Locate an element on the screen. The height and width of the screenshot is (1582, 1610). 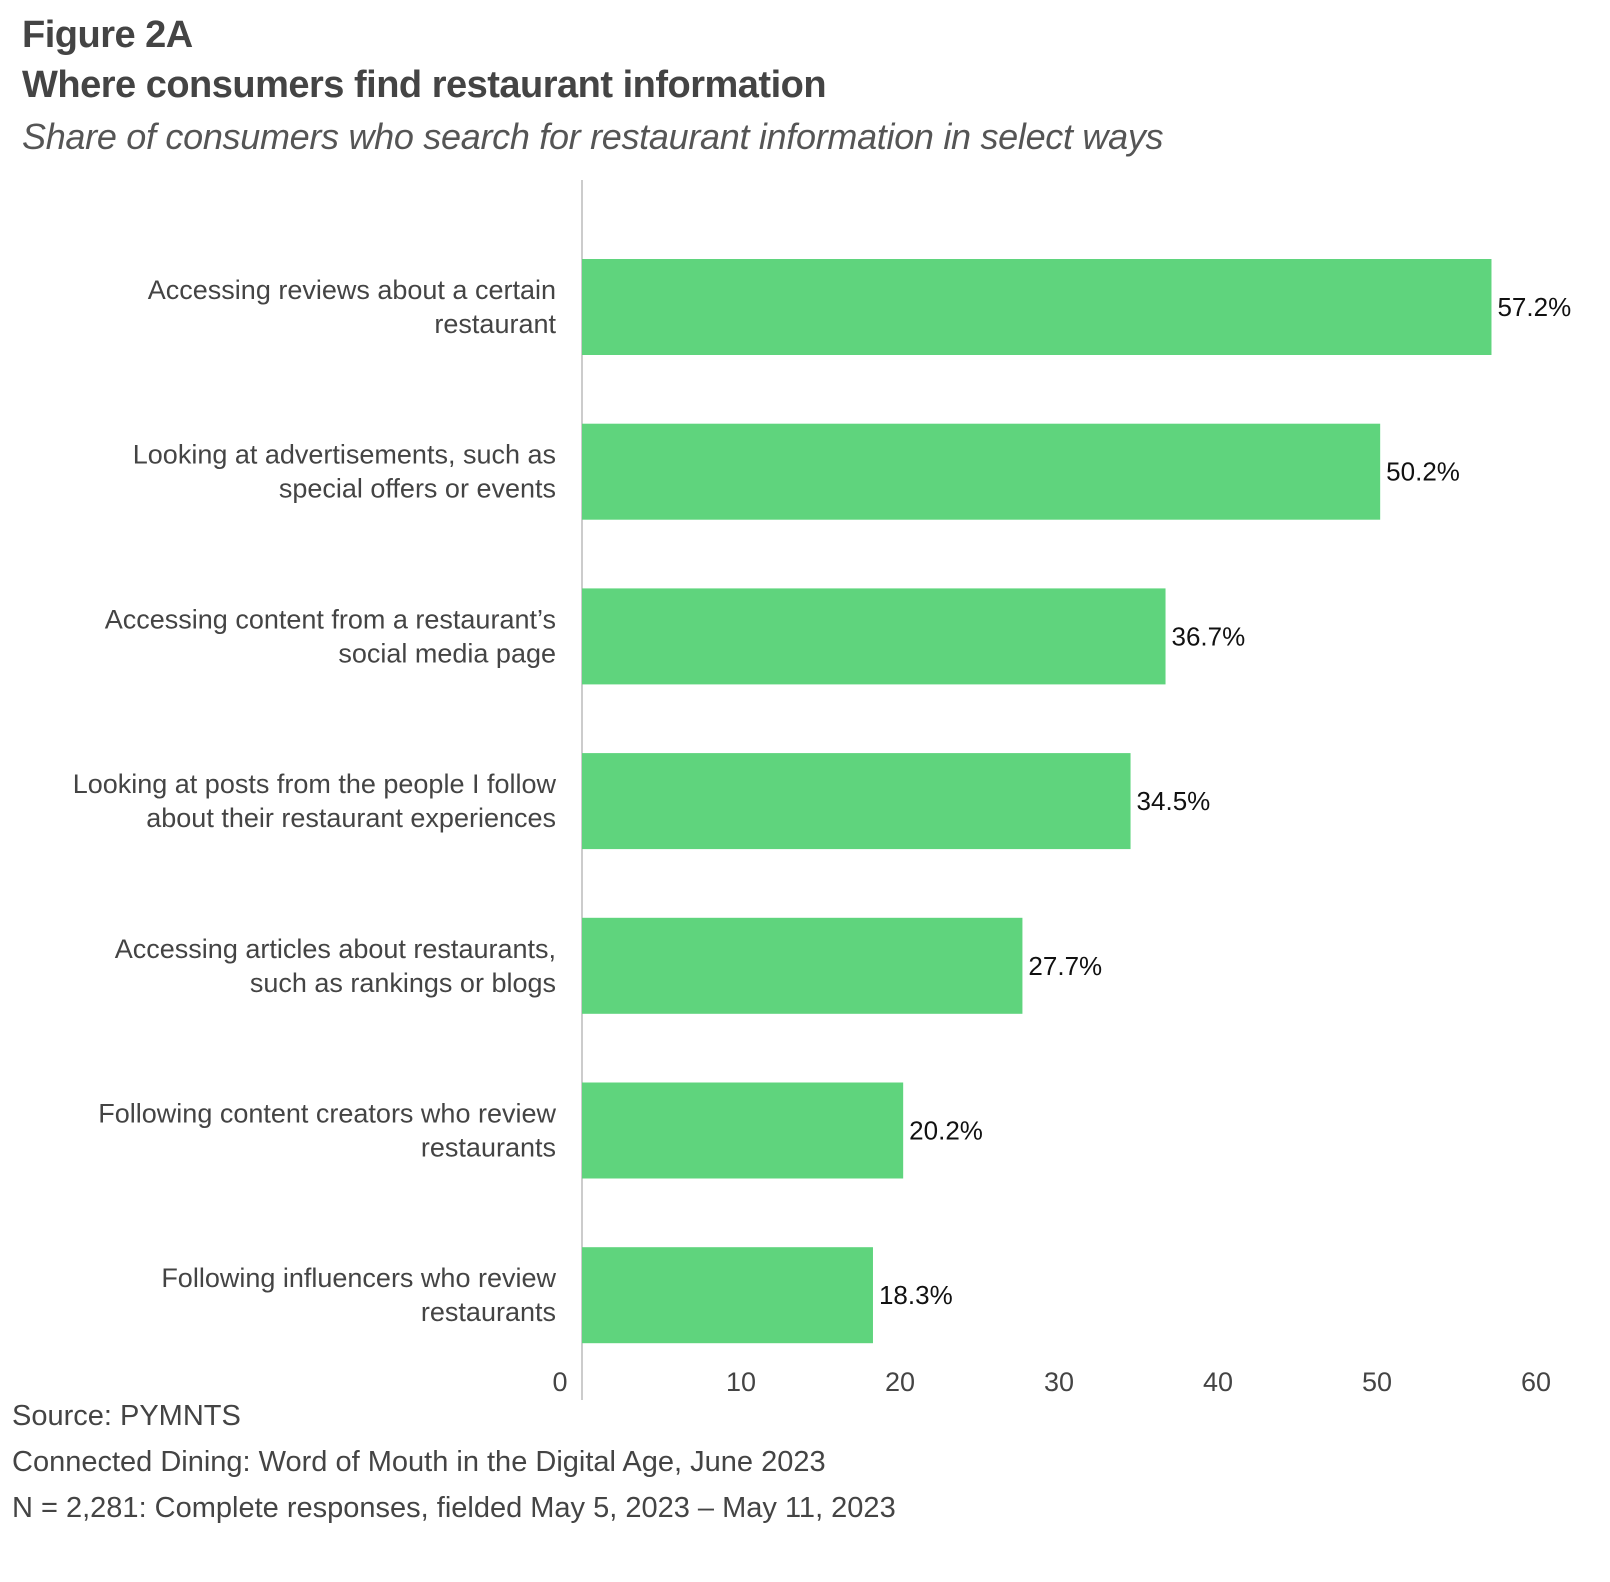
category-label: Accessing reviews about a certain is located at coordinates (352, 290).